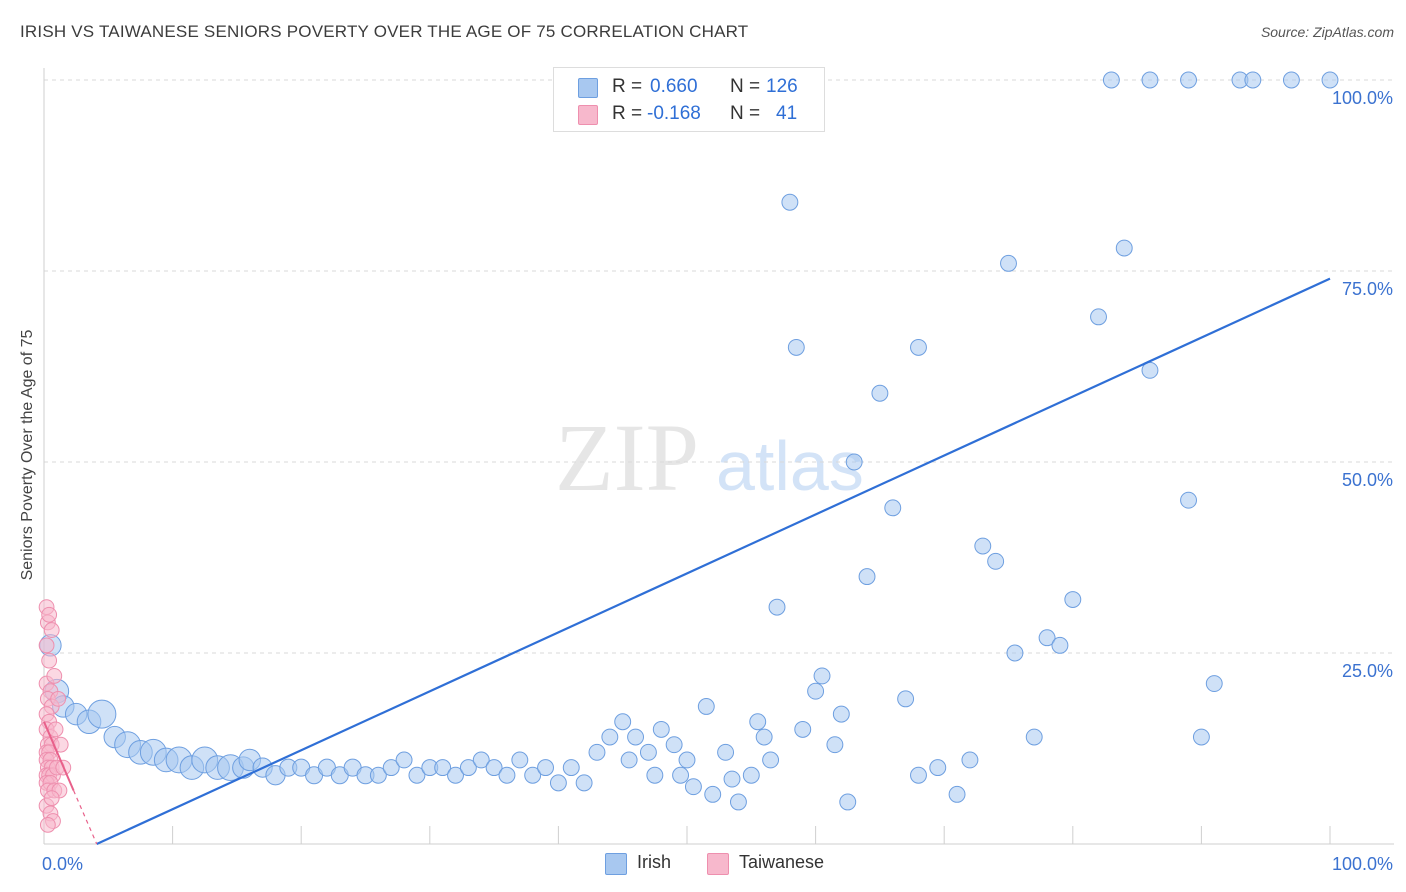  Describe the element at coordinates (85, 817) in the screenshot. I see `taiwanese-trendline-extension` at that location.